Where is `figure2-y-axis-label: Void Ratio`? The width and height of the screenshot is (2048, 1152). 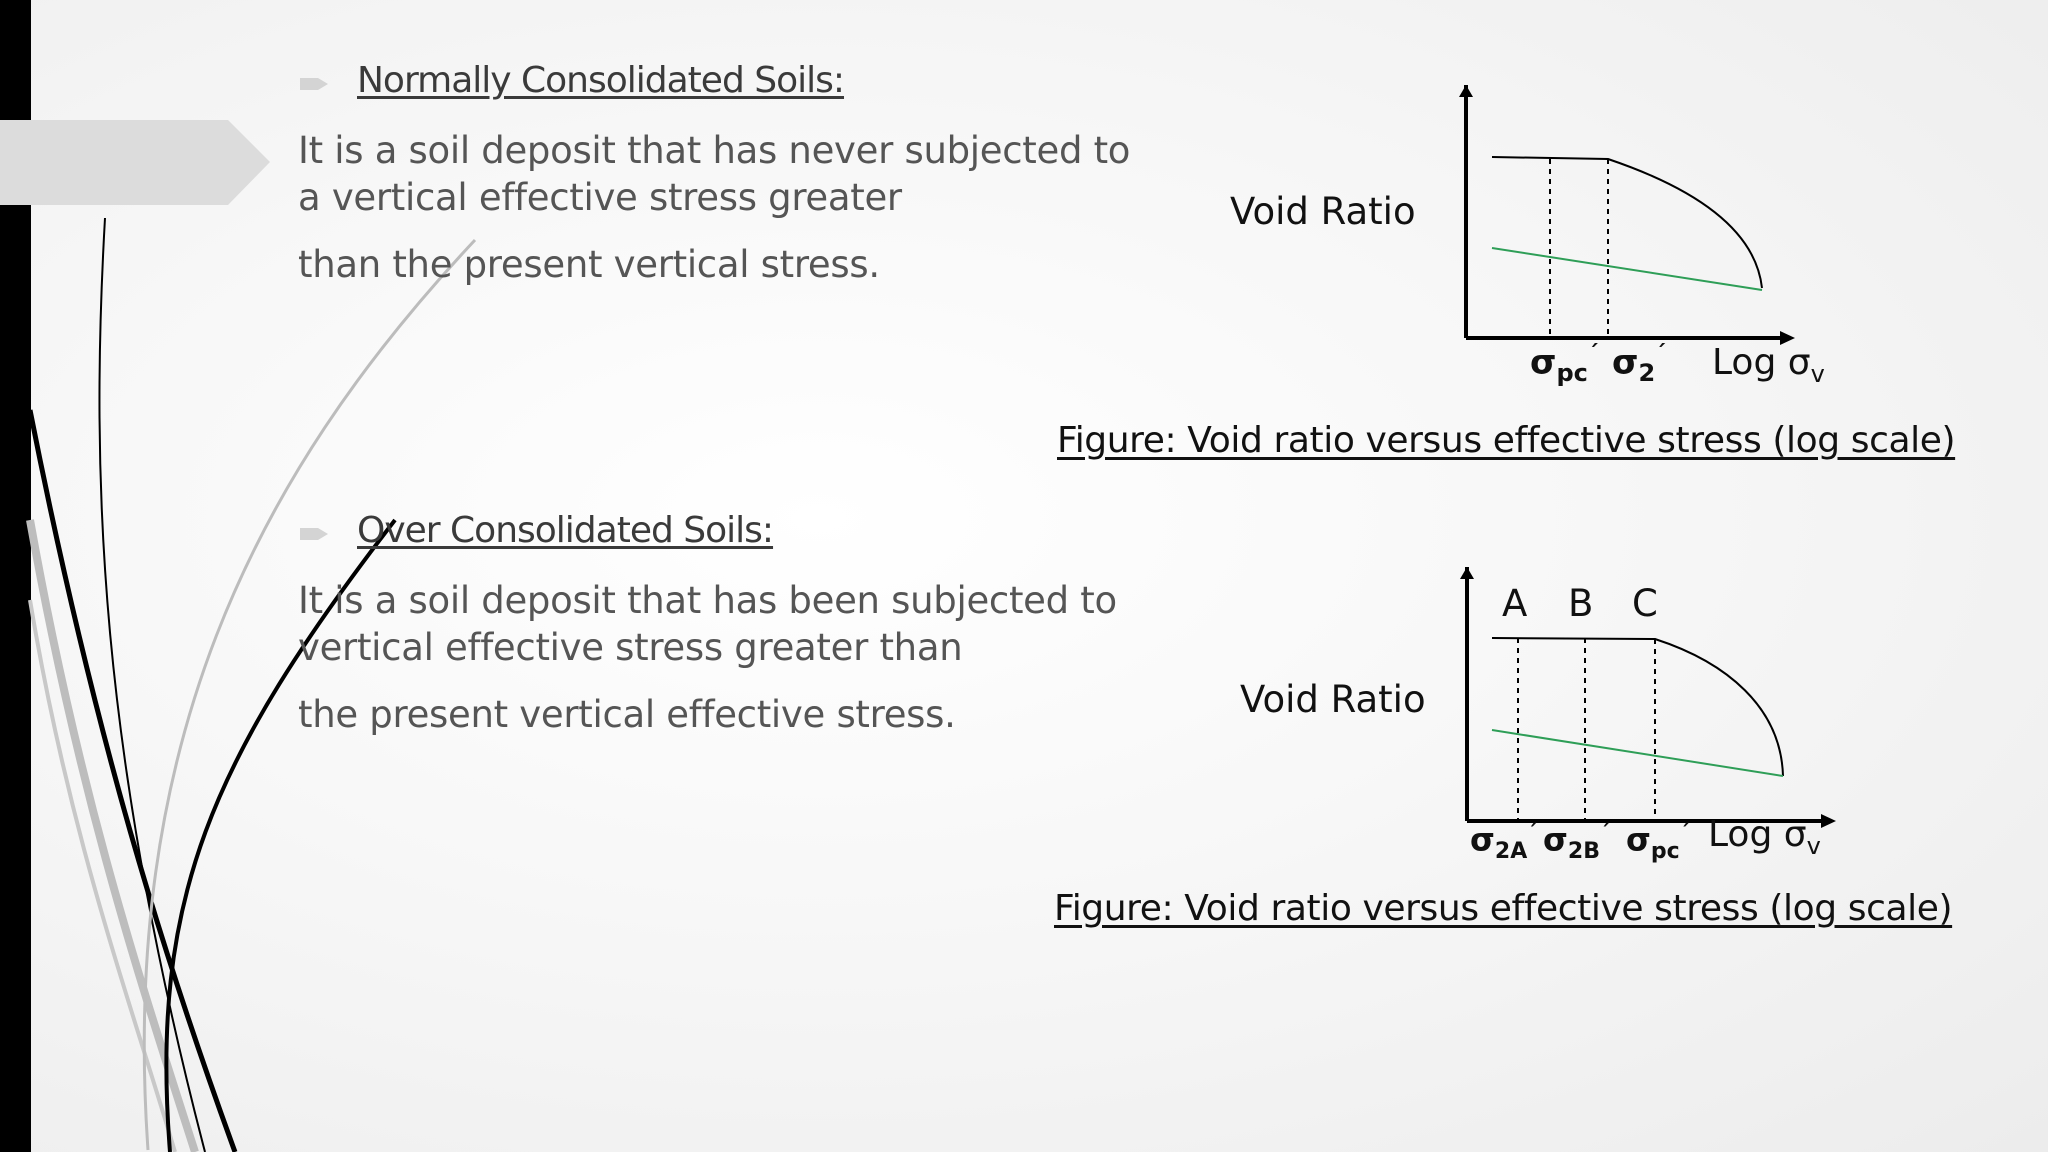 figure2-y-axis-label: Void Ratio is located at coordinates (1333, 699).